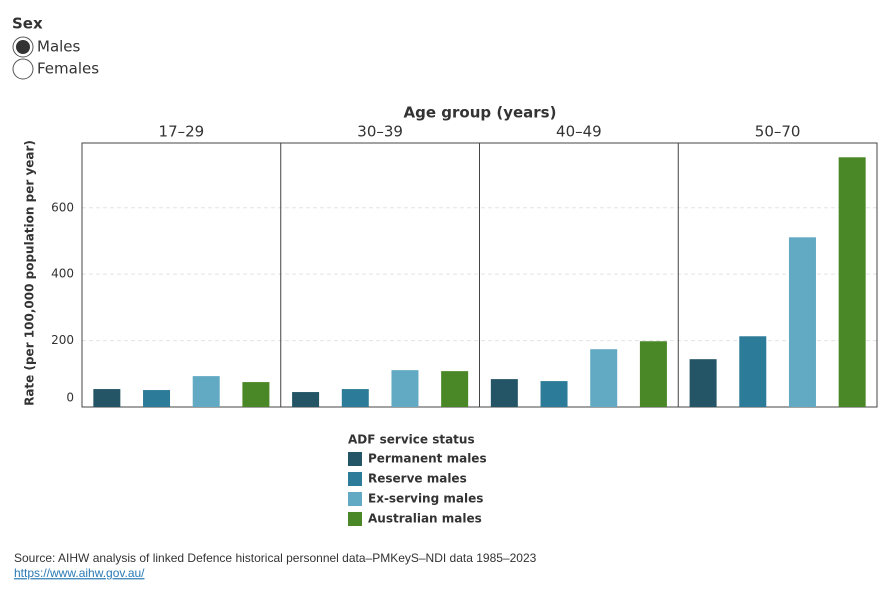 The height and width of the screenshot is (600, 890). I want to click on legend-label: Reserve males, so click(417, 479).